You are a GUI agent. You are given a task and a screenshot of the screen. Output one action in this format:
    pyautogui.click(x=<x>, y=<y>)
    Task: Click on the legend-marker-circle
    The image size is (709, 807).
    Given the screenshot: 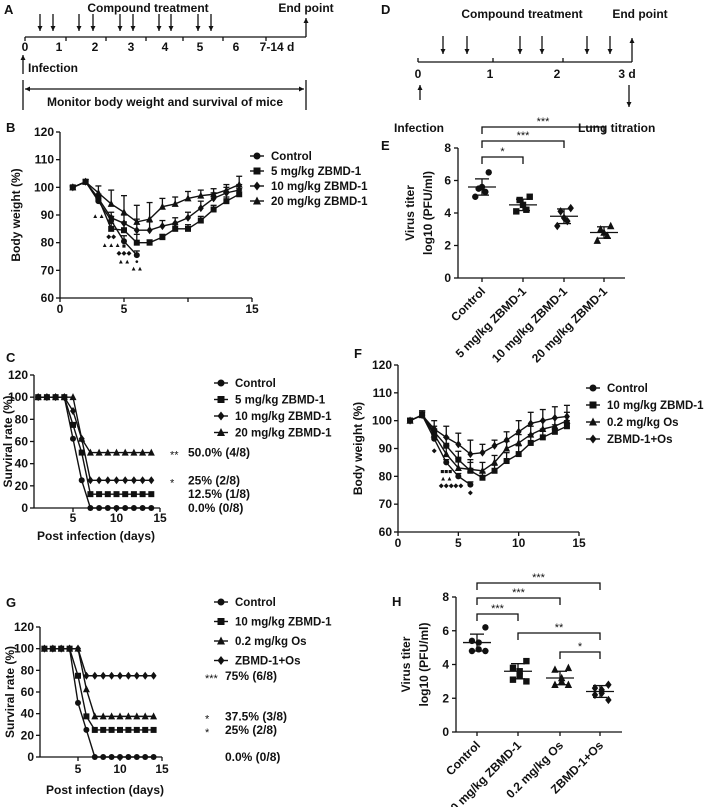 What is the action you would take?
    pyautogui.click(x=221, y=602)
    